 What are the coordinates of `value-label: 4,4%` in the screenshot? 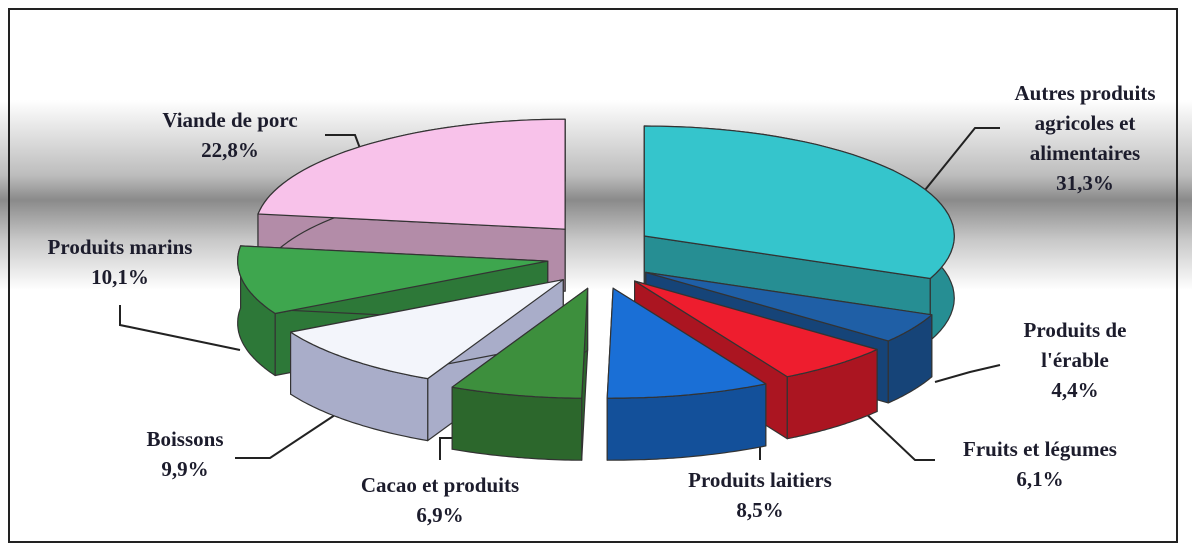 It's located at (1075, 390).